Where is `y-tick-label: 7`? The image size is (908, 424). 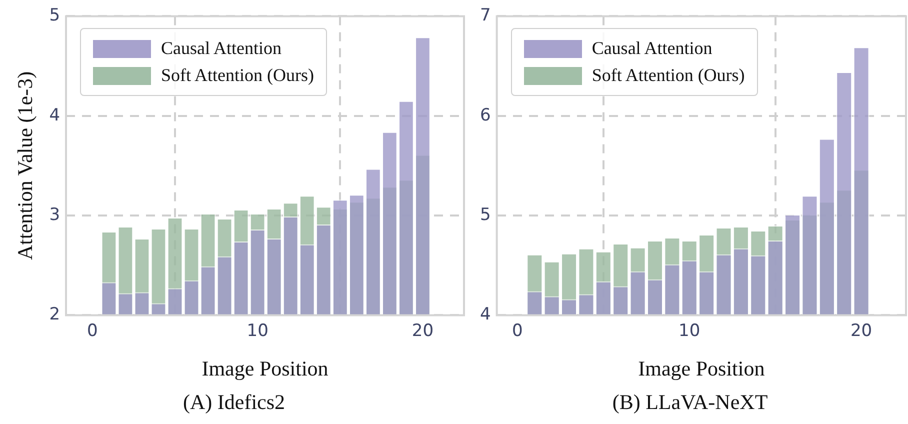 y-tick-label: 7 is located at coordinates (485, 16).